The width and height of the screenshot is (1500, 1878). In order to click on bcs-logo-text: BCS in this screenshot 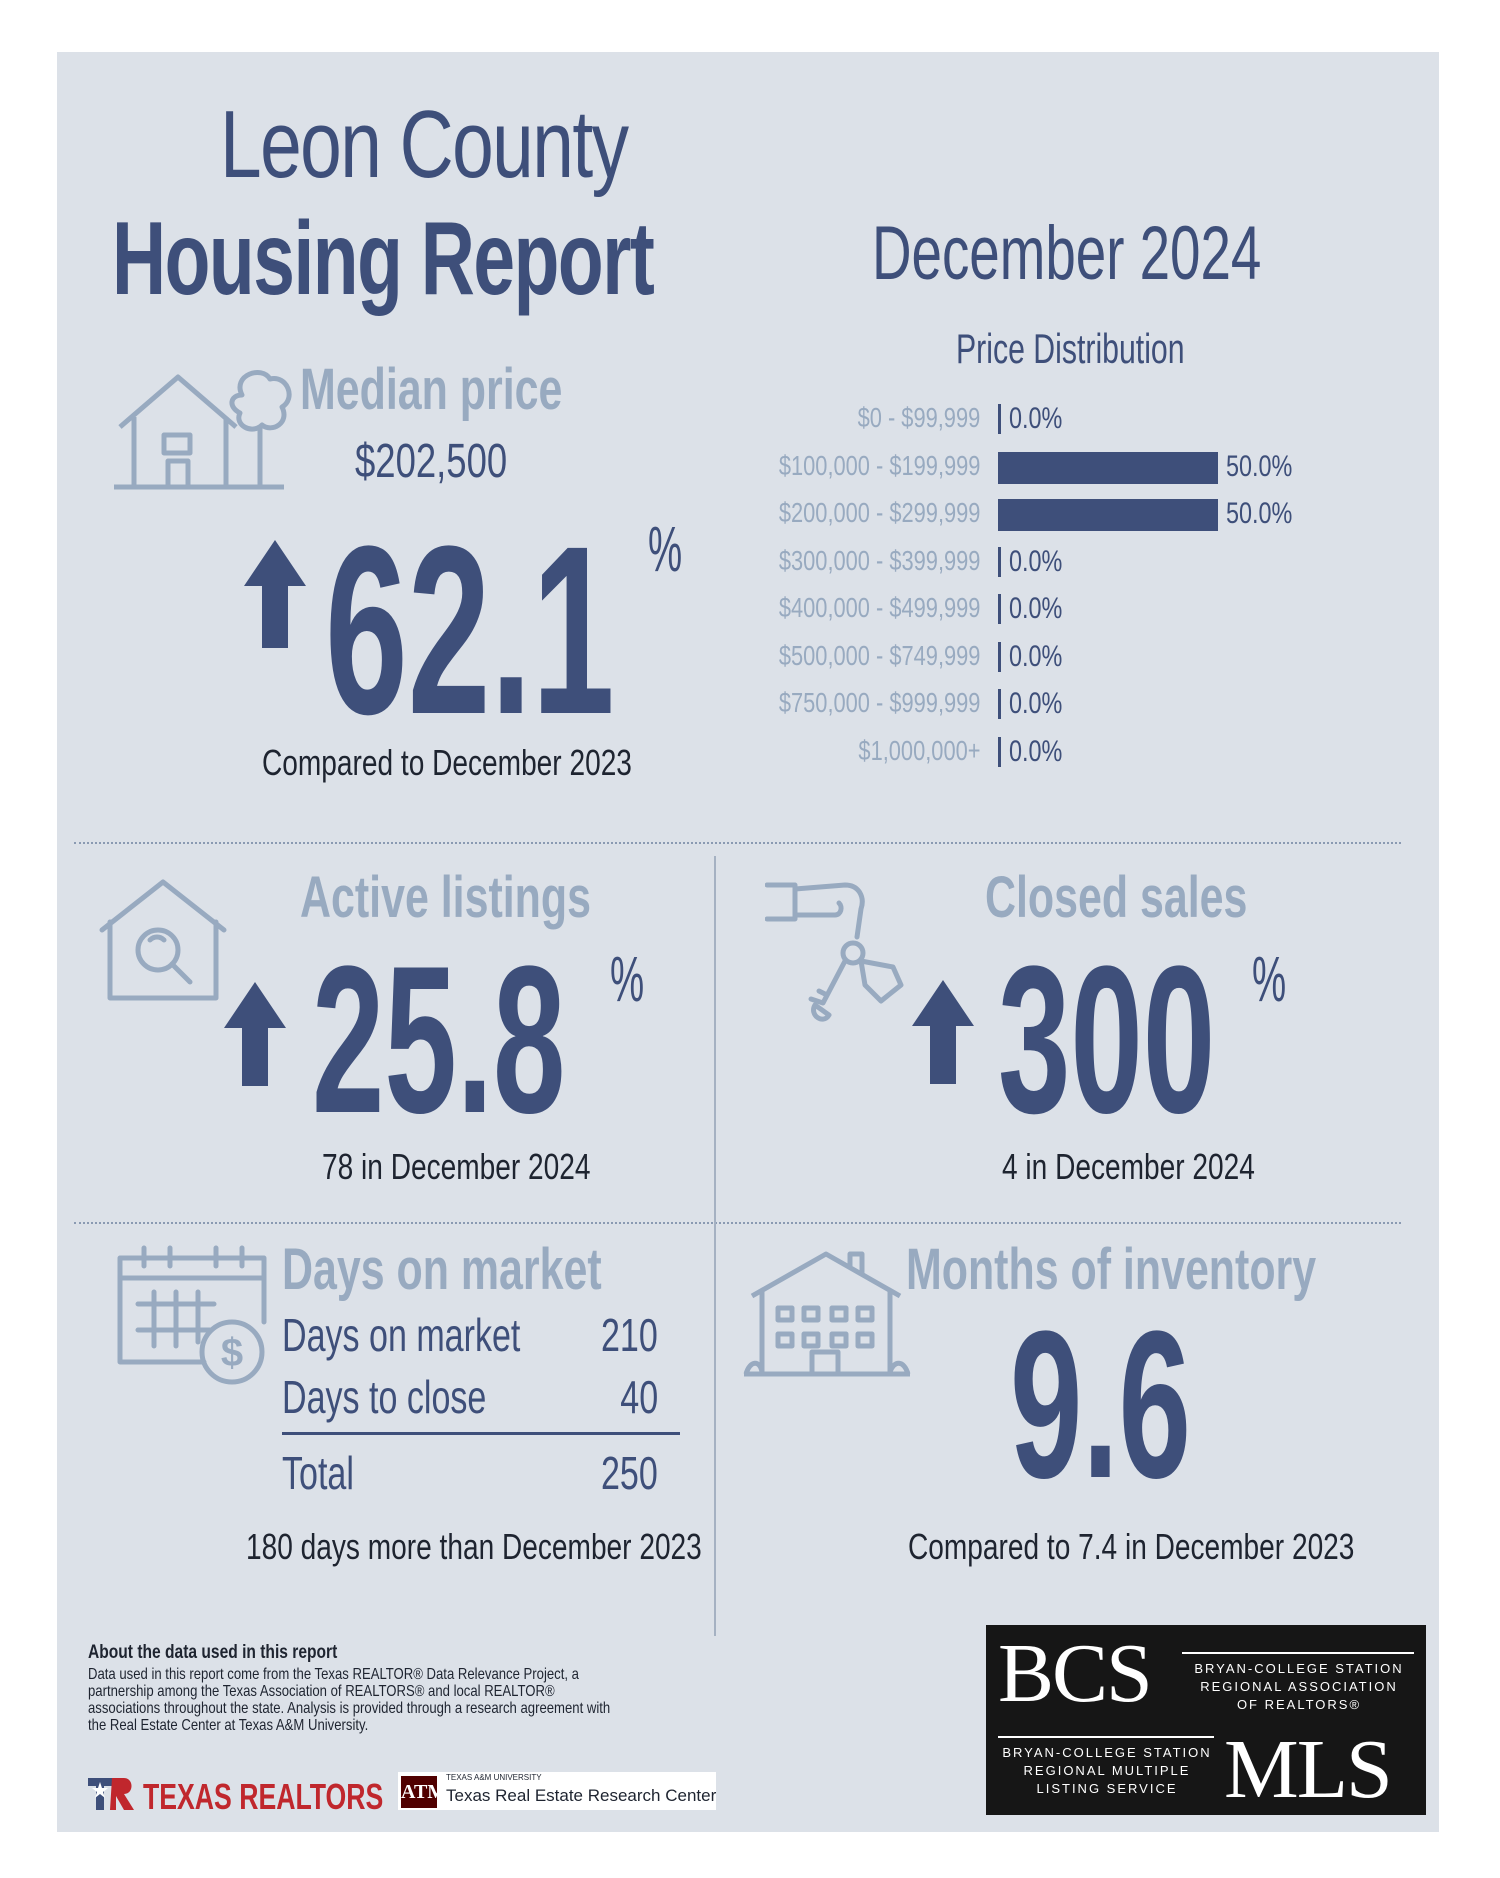, I will do `click(1075, 1673)`.